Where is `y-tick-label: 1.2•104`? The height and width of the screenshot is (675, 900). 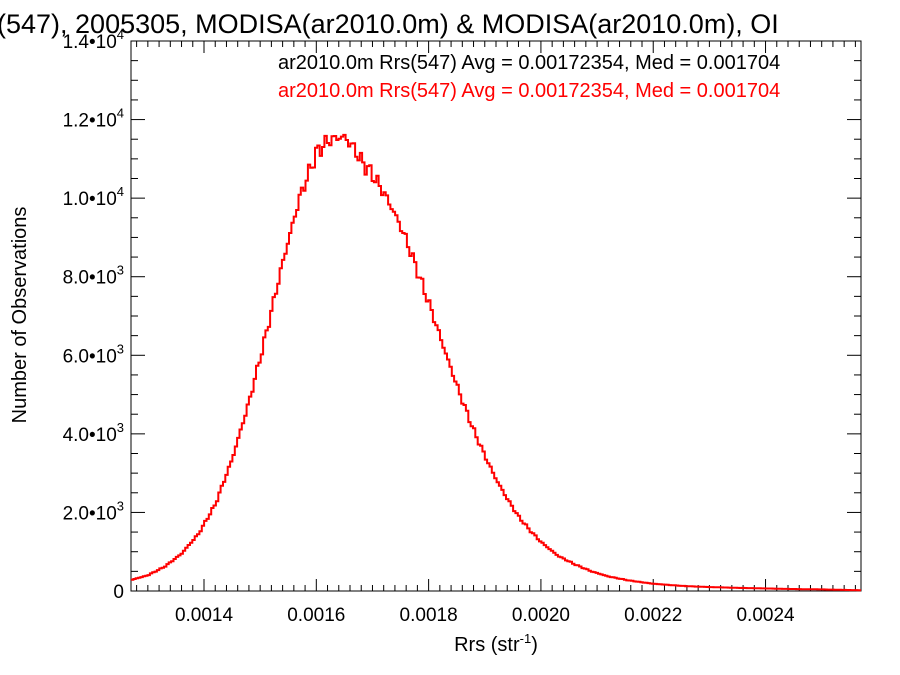
y-tick-label: 1.2•104 is located at coordinates (93, 119).